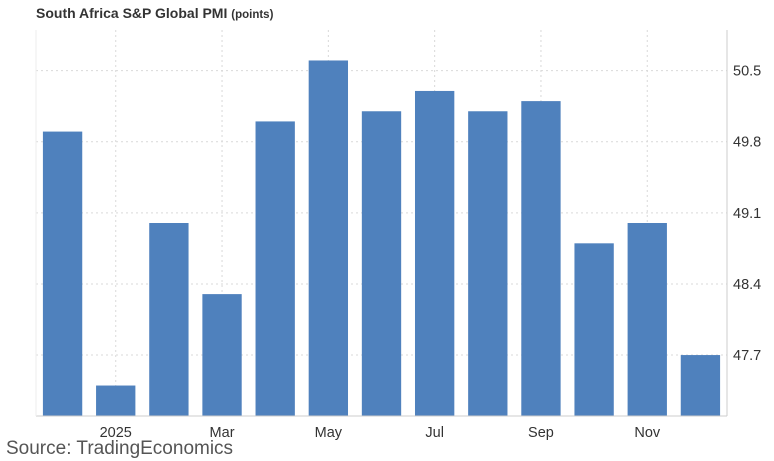 The image size is (774, 461). Describe the element at coordinates (747, 143) in the screenshot. I see `y-tick-label: 49.8` at that location.